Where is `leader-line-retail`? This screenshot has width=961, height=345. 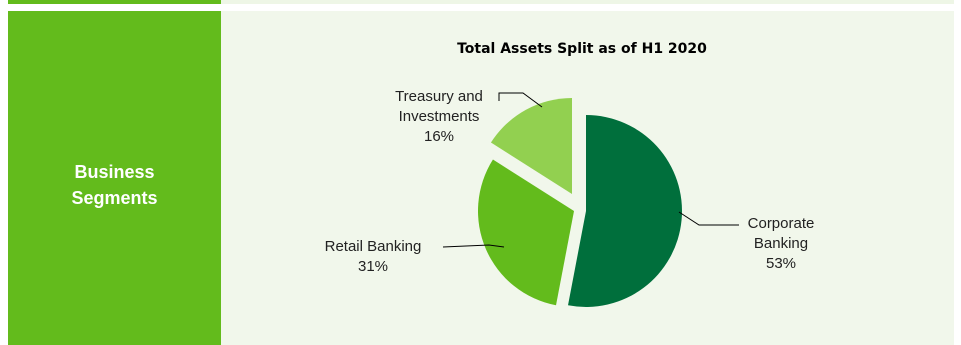
leader-line-retail is located at coordinates (473, 246).